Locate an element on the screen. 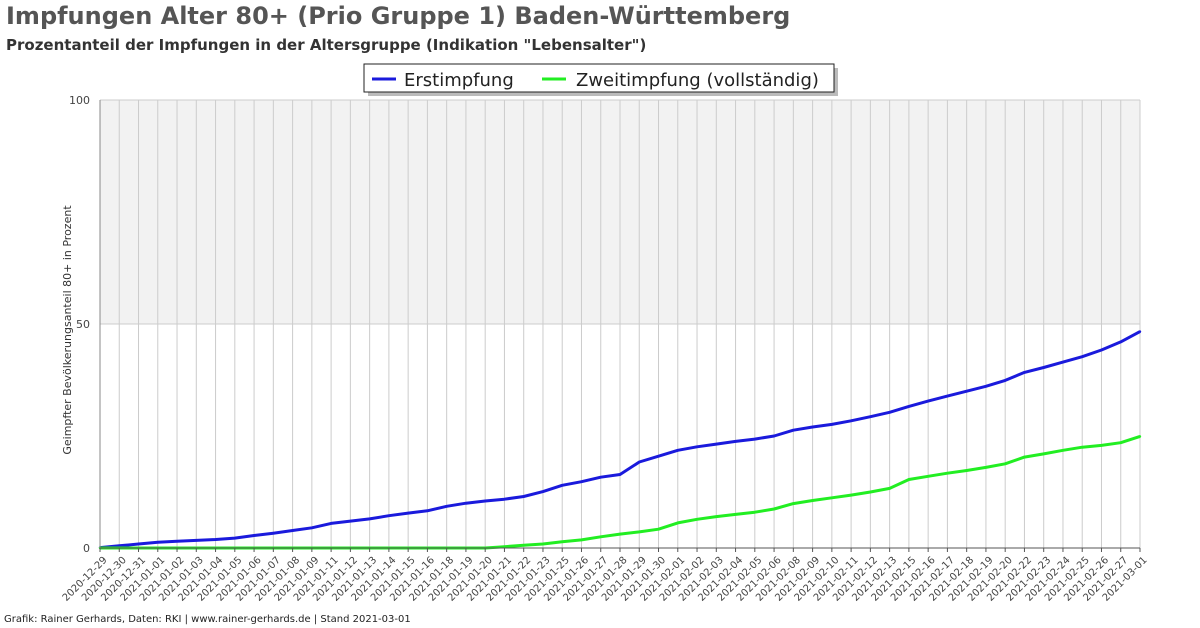 The height and width of the screenshot is (628, 1200). legend-label-2: Zweitimpfung (vollständig) is located at coordinates (697, 80).